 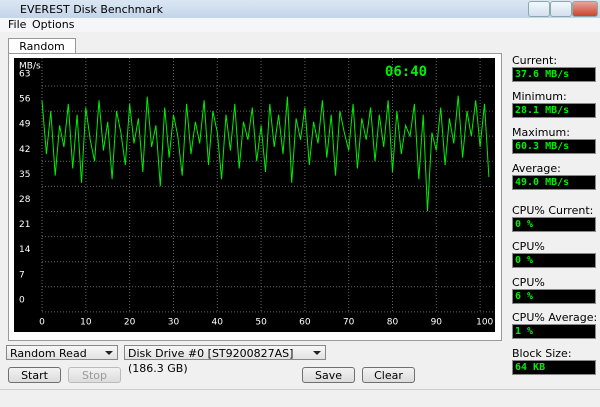 I want to click on title-bar: EVEREST Disk Benchmark, so click(x=300, y=9).